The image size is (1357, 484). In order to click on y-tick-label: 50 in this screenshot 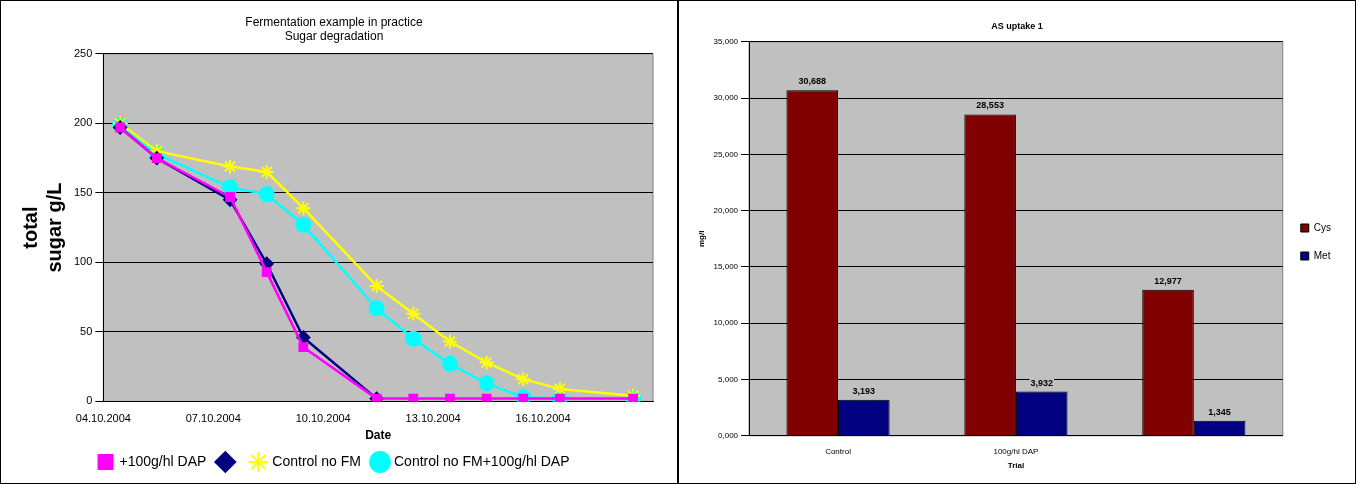, I will do `click(86, 330)`.